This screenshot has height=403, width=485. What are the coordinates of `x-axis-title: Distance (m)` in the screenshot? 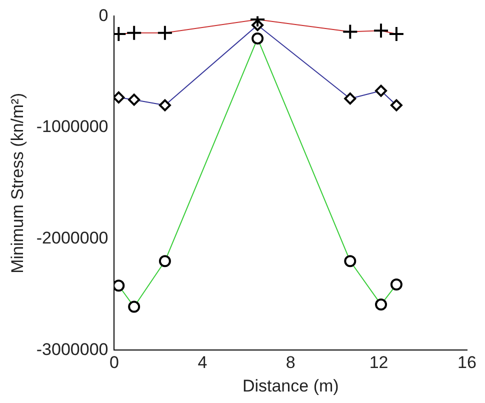 It's located at (290, 386).